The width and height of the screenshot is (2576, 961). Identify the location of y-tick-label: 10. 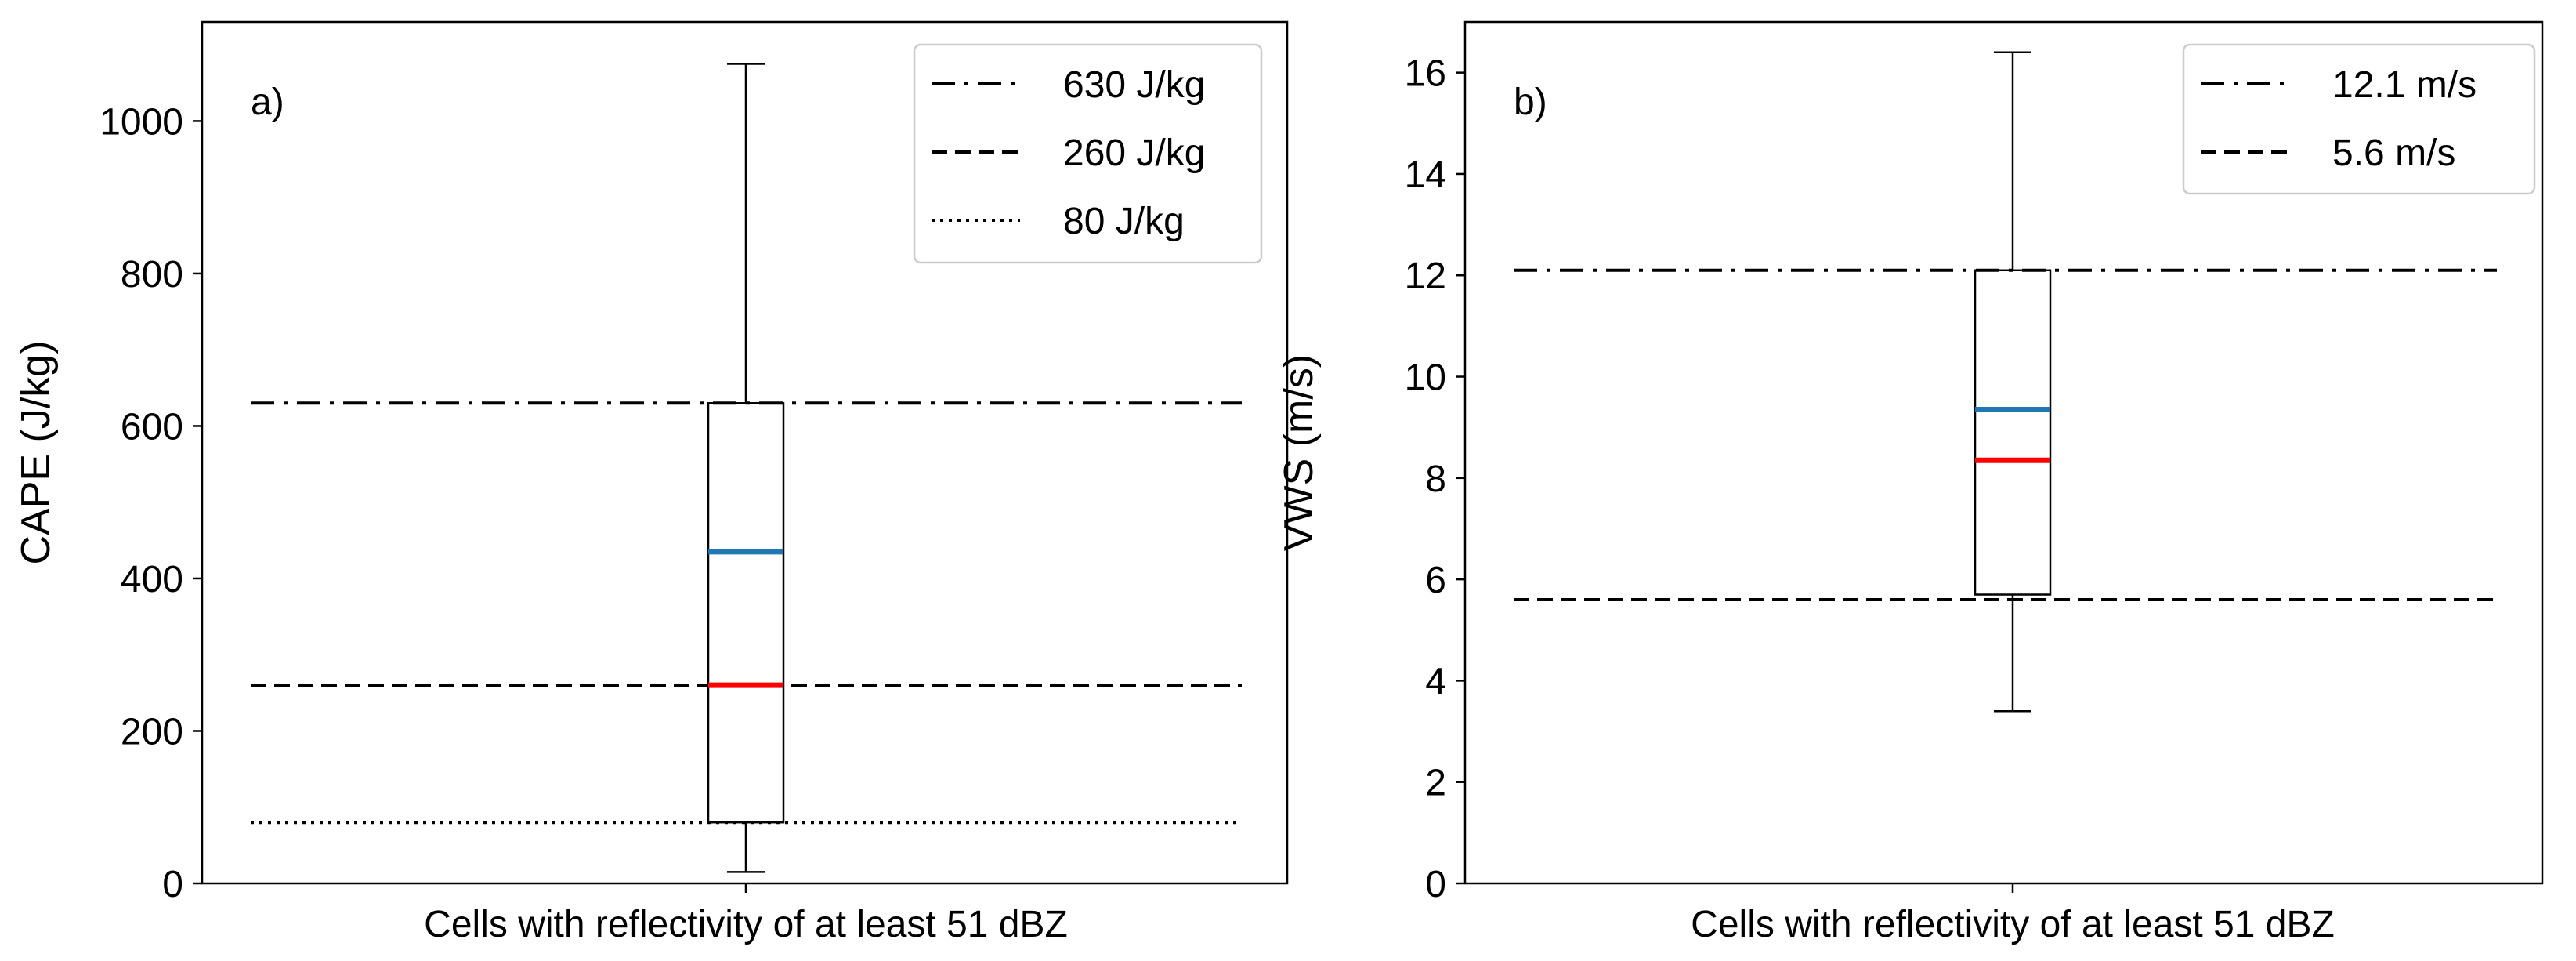
(1426, 378).